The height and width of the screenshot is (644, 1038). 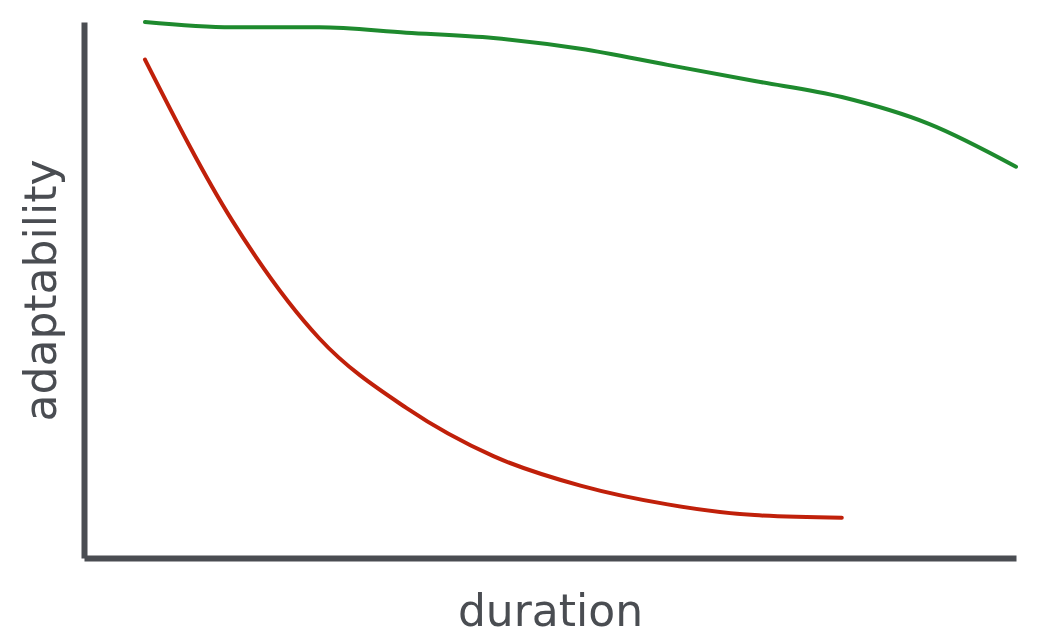 What do you see at coordinates (40, 290) in the screenshot?
I see `y-axis-title: adaptability` at bounding box center [40, 290].